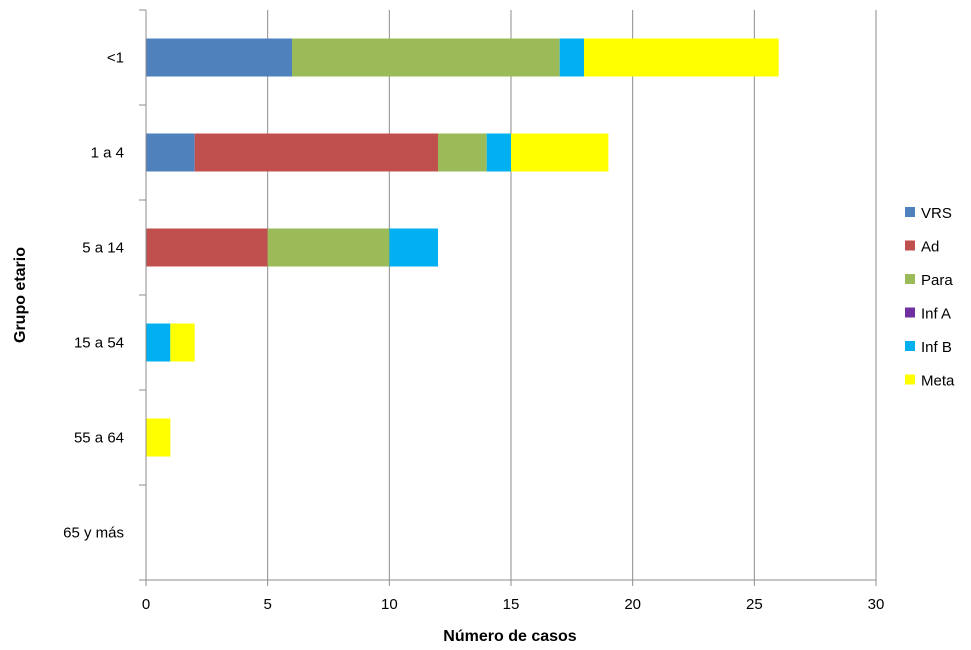 The width and height of the screenshot is (971, 650). Describe the element at coordinates (267, 604) in the screenshot. I see `x-tick-label: 5` at that location.